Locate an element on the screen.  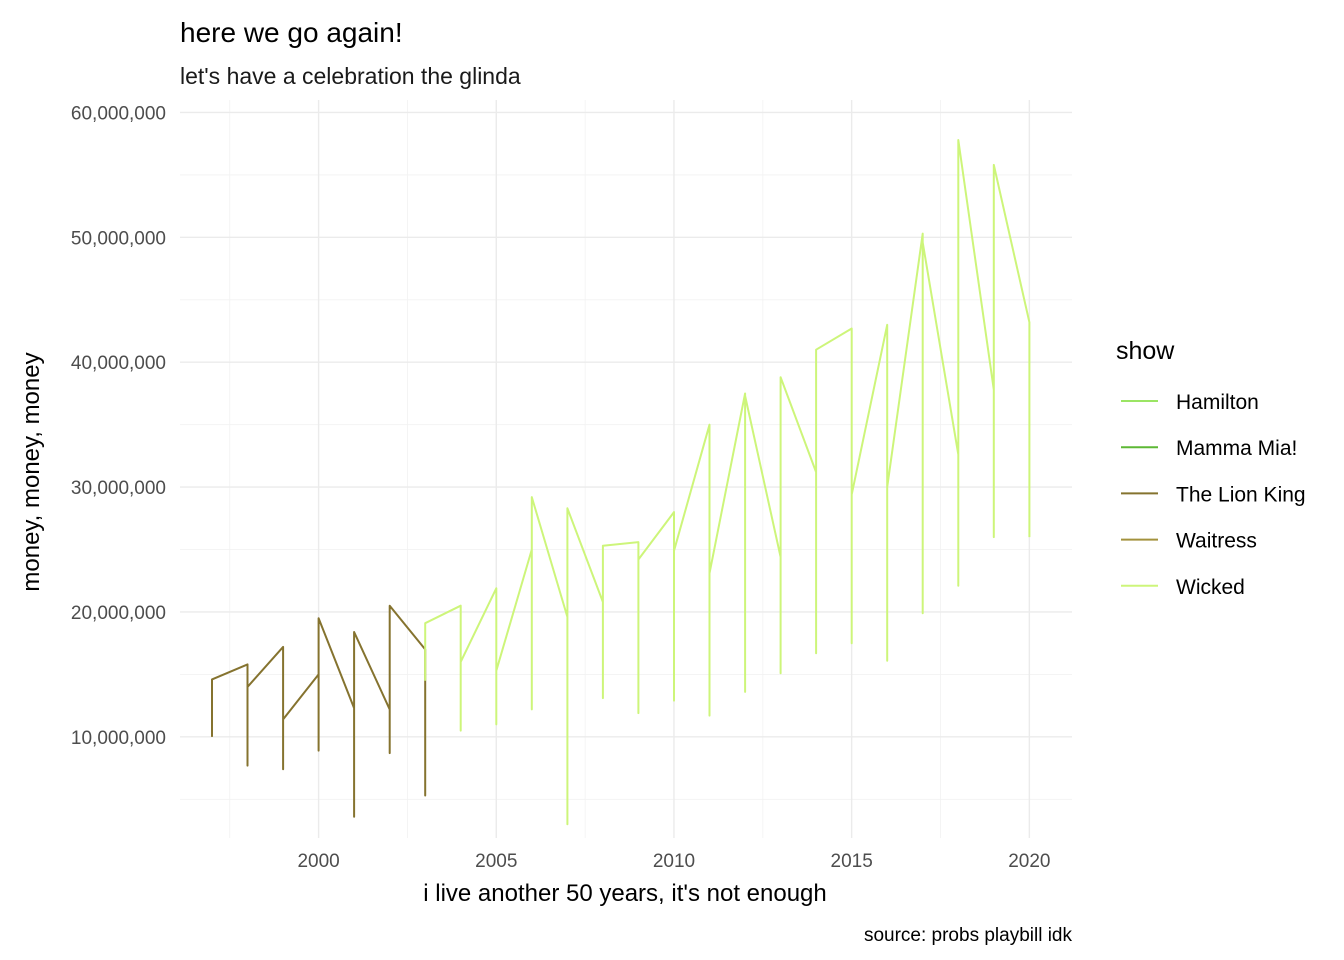
x-tick-labels: 2000 2005 2010 2015 2020 is located at coordinates (673, 861).